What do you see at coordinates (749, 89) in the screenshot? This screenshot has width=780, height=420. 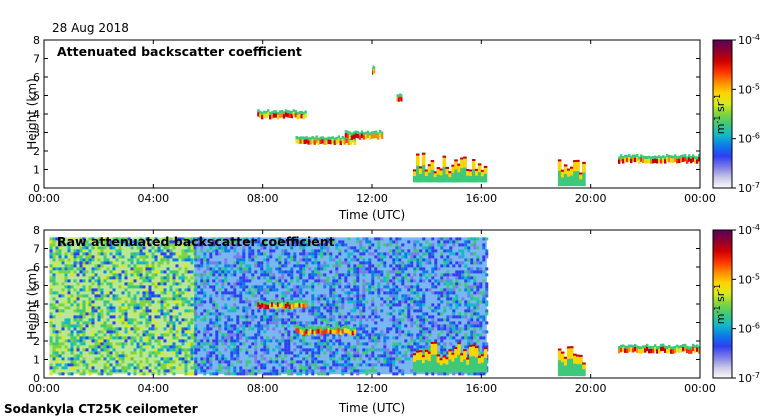 I see `colorbar-tick-label: 10-5` at bounding box center [749, 89].